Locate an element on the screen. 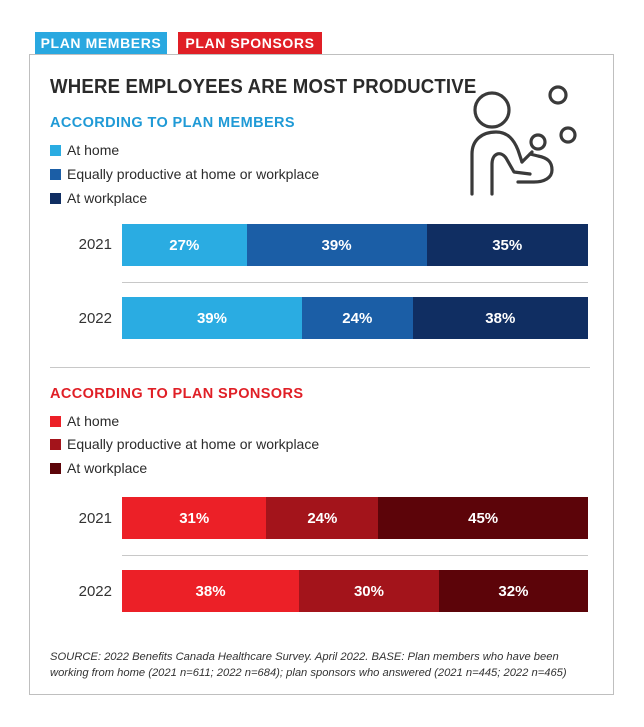 The image size is (644, 727). bar-segment-at-workplace: 45% is located at coordinates (483, 518).